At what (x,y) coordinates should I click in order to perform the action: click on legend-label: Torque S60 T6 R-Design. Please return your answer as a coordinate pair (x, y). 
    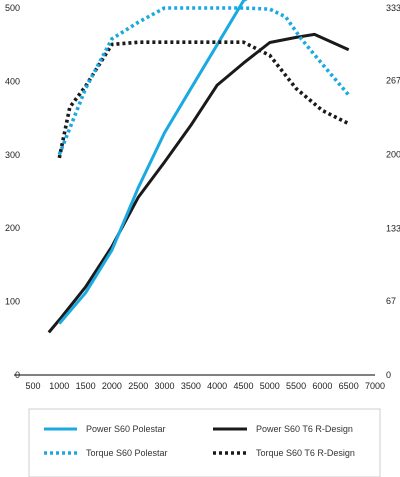
    Looking at the image, I should click on (305, 453).